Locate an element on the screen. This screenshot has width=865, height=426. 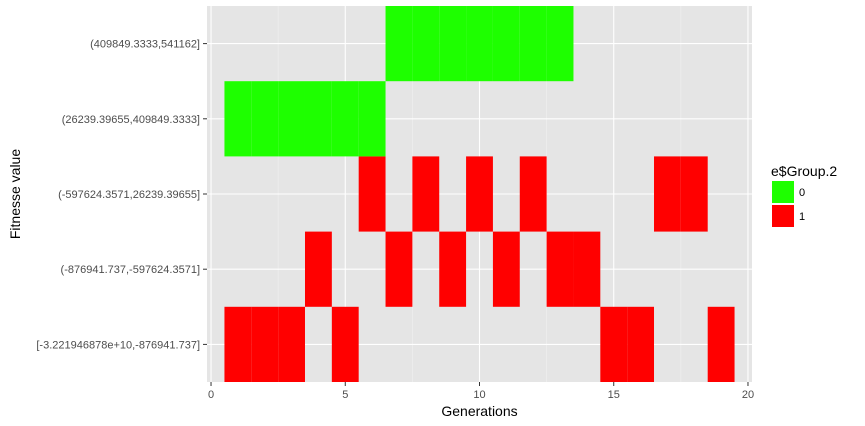
x-tick-label: 15 is located at coordinates (614, 395).